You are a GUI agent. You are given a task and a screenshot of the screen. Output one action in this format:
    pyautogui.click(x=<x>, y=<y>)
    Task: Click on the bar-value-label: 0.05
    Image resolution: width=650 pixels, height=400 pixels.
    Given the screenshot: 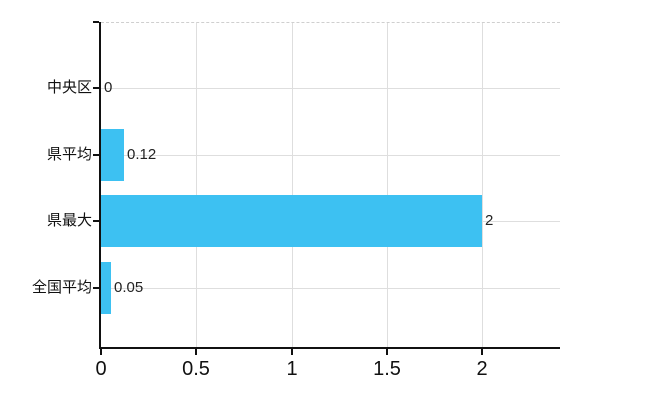 What is the action you would take?
    pyautogui.click(x=129, y=287)
    